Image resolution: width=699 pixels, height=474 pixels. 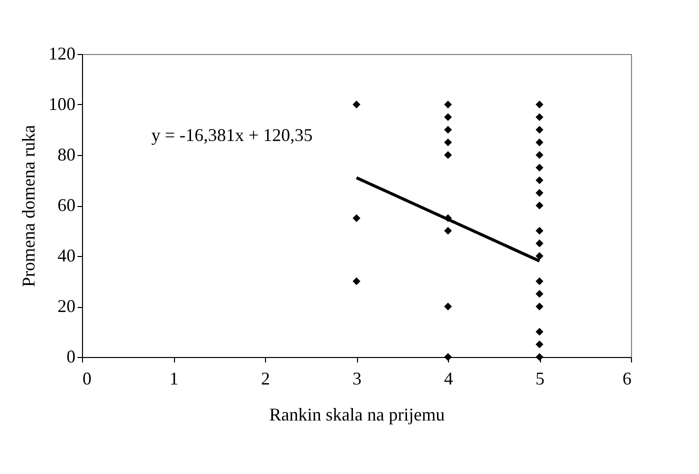 I want to click on y-tick-label: 40, so click(x=67, y=256).